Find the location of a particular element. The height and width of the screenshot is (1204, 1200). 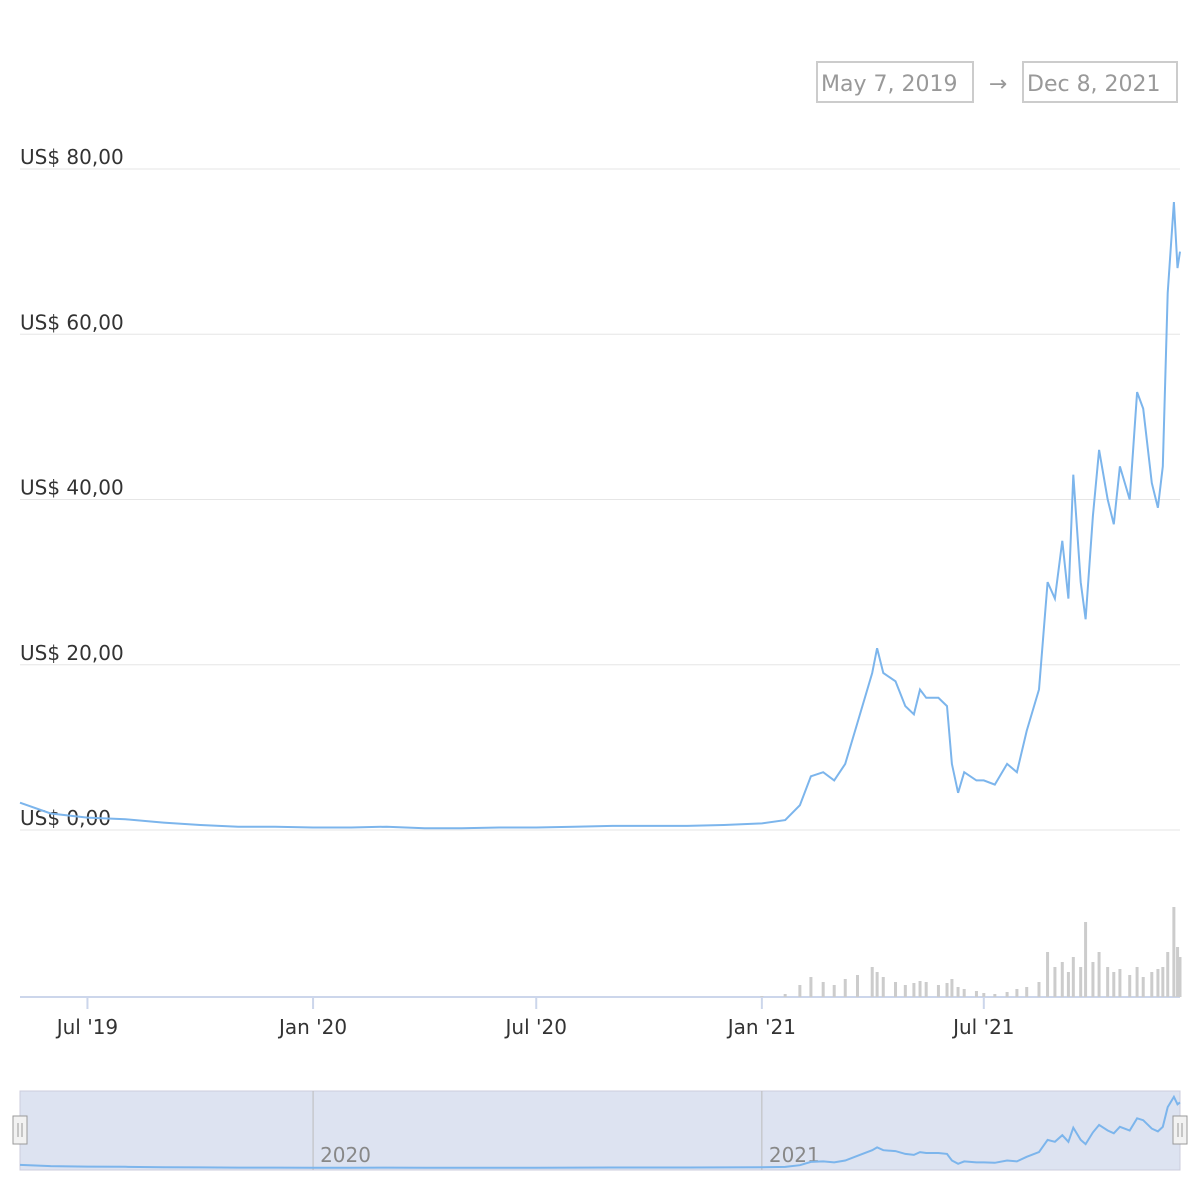

range-from-box is located at coordinates (895, 82).